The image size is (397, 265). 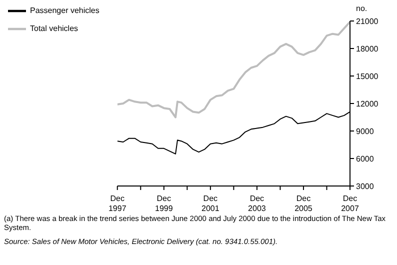 I want to click on y-tick-label: 9000, so click(x=365, y=131).